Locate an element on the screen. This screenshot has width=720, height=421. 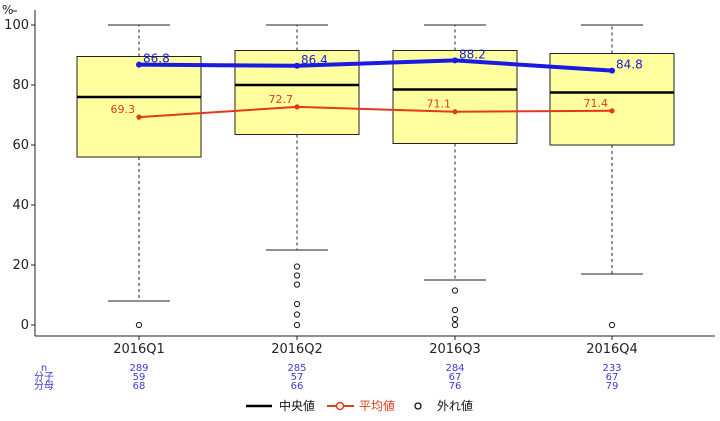
stat-n: 289 is located at coordinates (138, 368).